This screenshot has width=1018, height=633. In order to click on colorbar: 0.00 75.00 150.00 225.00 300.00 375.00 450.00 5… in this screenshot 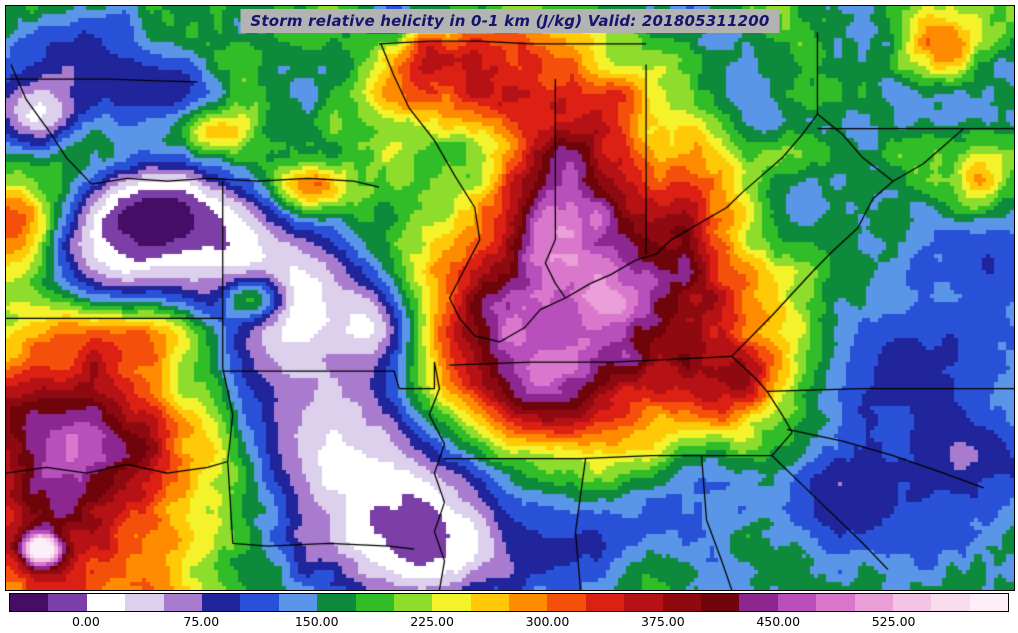, I will do `click(509, 612)`.